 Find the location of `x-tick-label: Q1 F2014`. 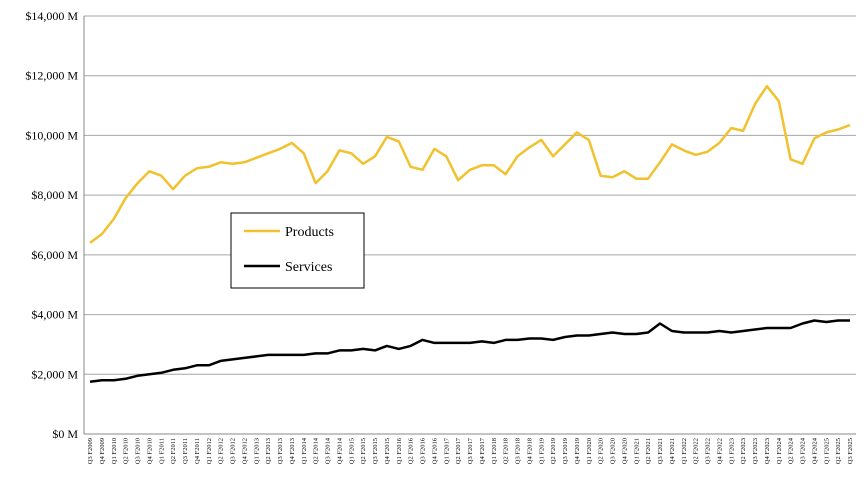

x-tick-label: Q1 F2014 is located at coordinates (304, 450).